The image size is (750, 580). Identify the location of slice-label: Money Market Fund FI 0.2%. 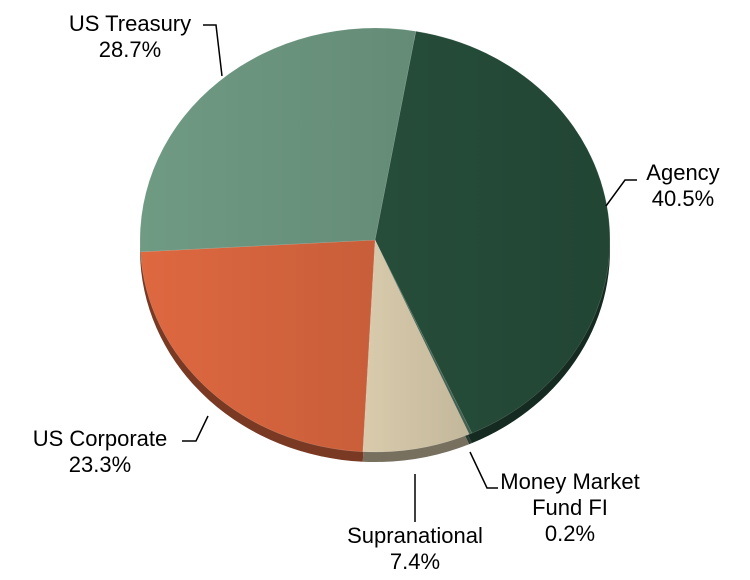
(570, 508).